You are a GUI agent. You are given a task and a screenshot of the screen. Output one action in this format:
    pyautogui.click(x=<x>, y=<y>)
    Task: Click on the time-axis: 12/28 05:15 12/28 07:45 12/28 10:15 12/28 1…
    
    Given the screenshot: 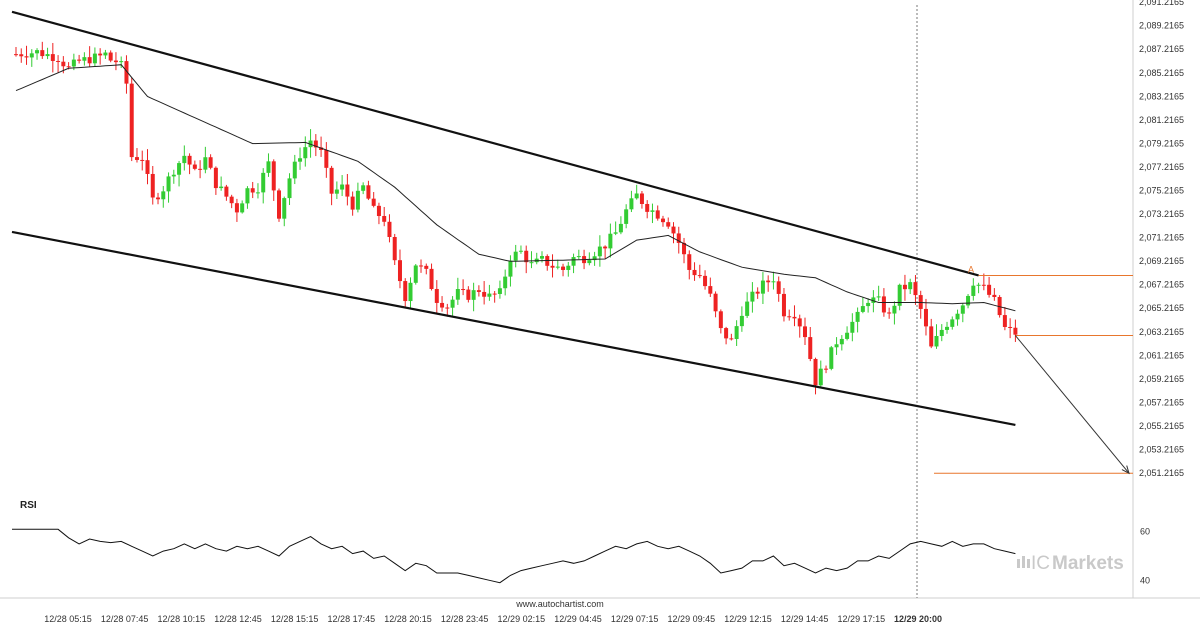 What is the action you would take?
    pyautogui.click(x=493, y=619)
    